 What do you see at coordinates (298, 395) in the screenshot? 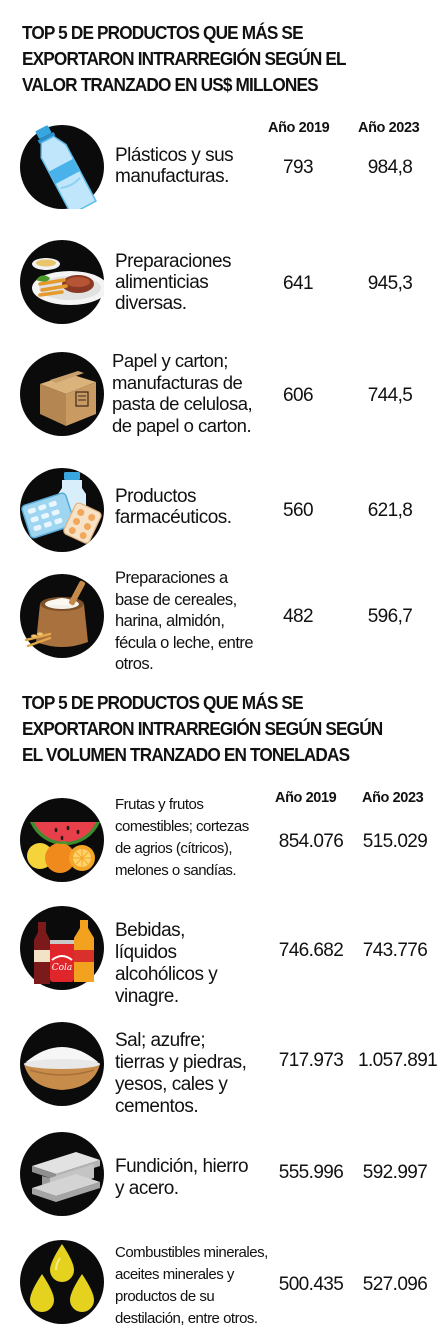
I see `value-2019: 606` at bounding box center [298, 395].